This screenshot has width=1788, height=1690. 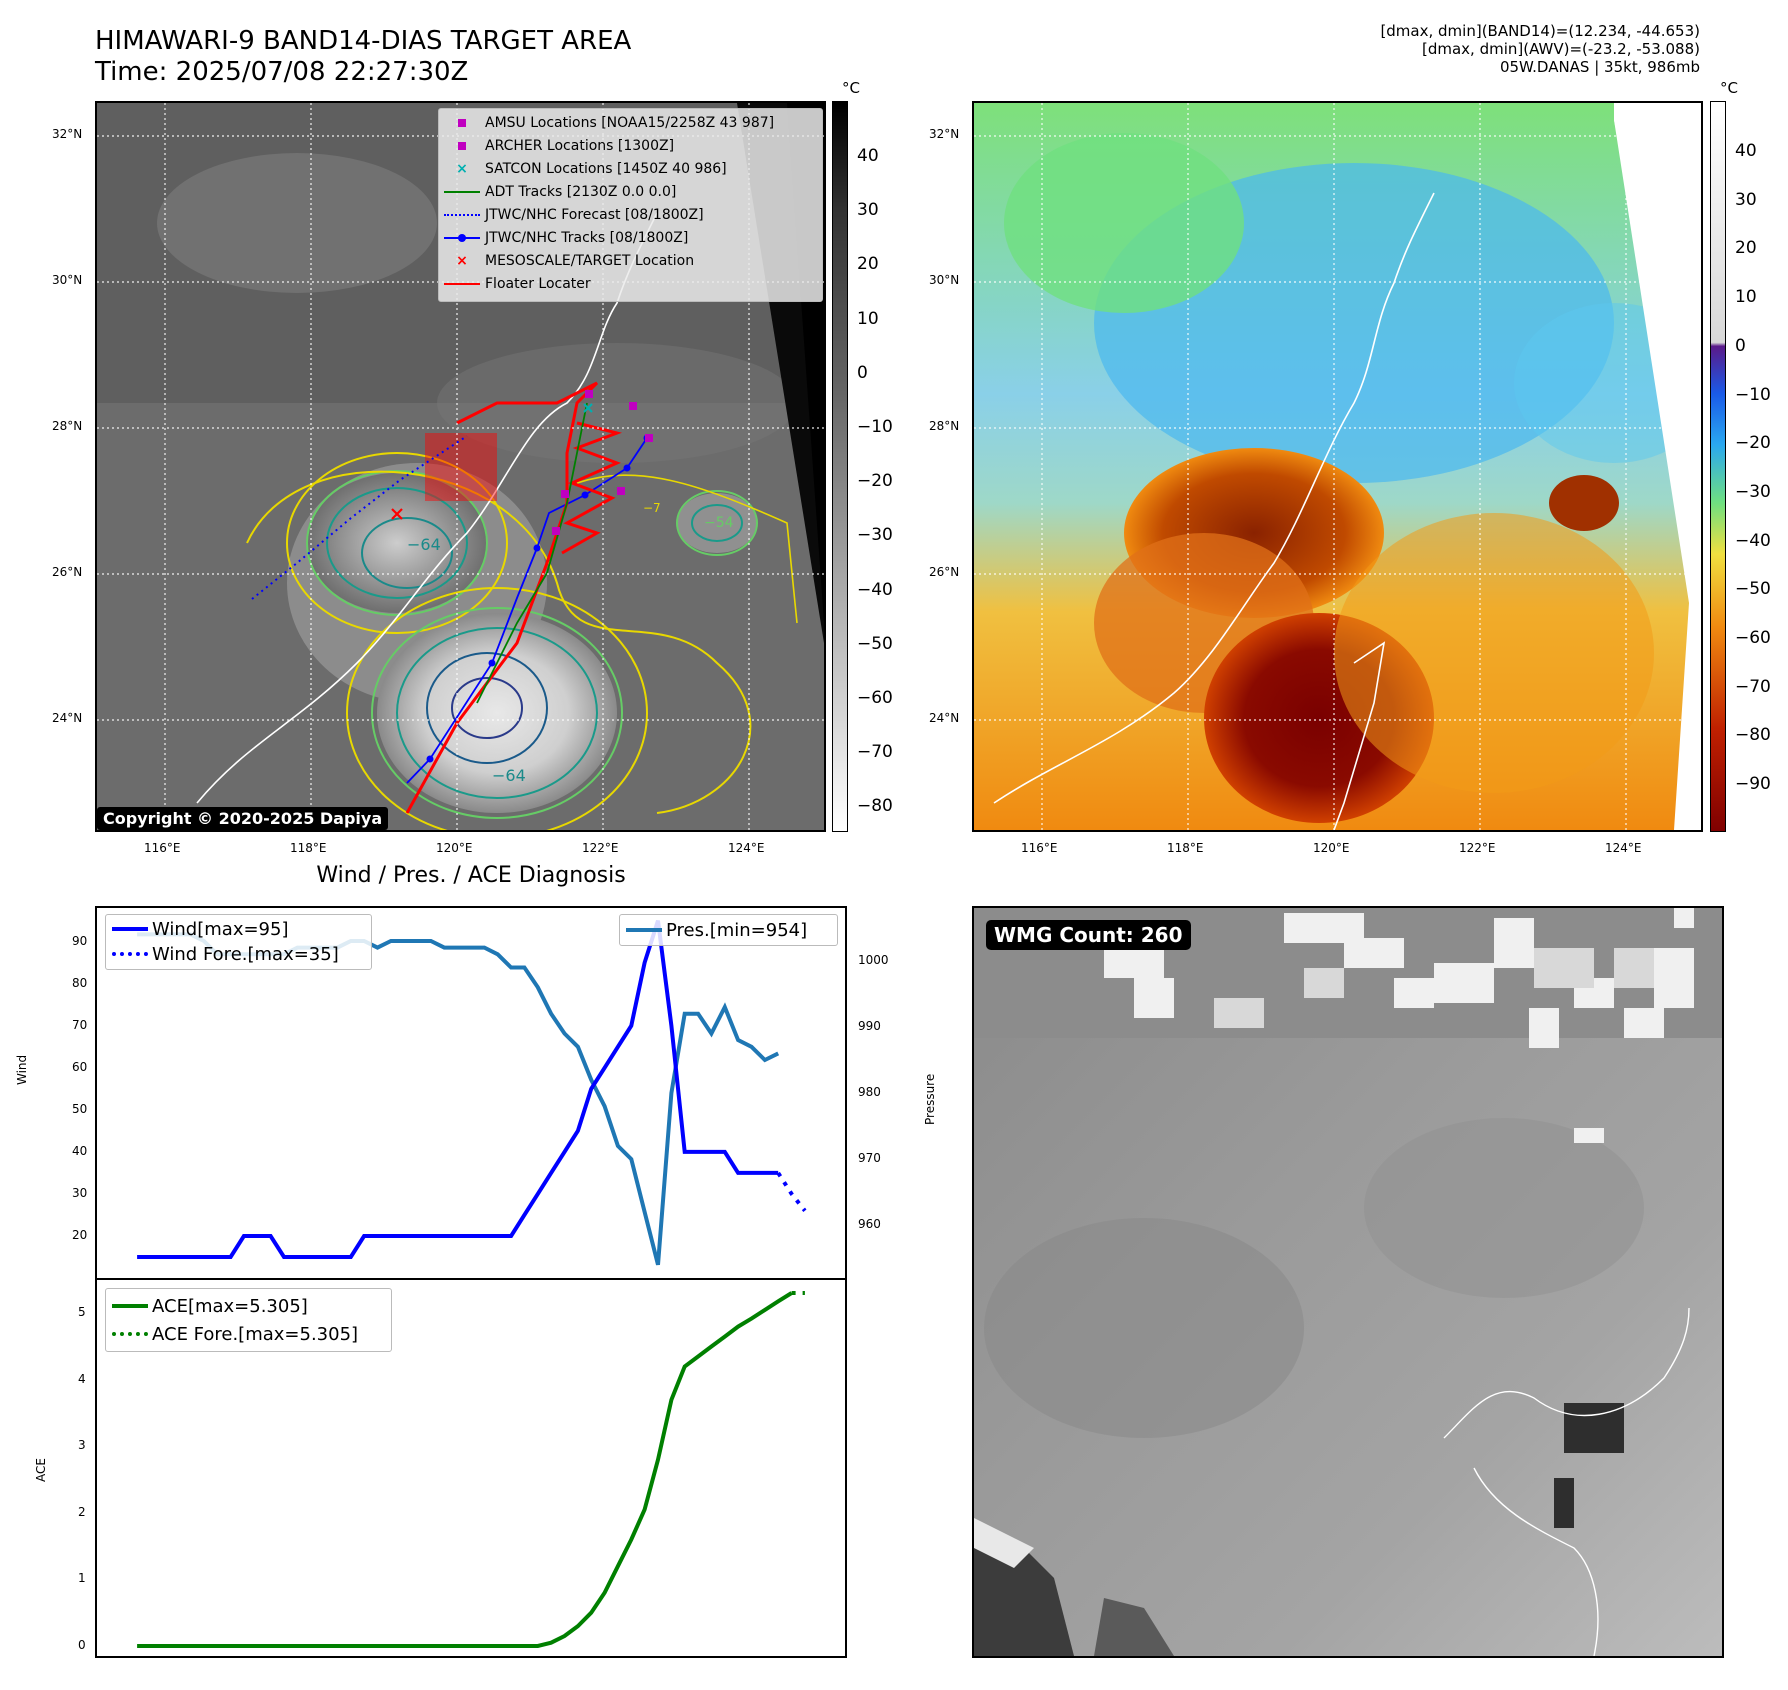 I want to click on legend-item: JTWC/NHC Tracks [08/1800Z], so click(x=563, y=238).